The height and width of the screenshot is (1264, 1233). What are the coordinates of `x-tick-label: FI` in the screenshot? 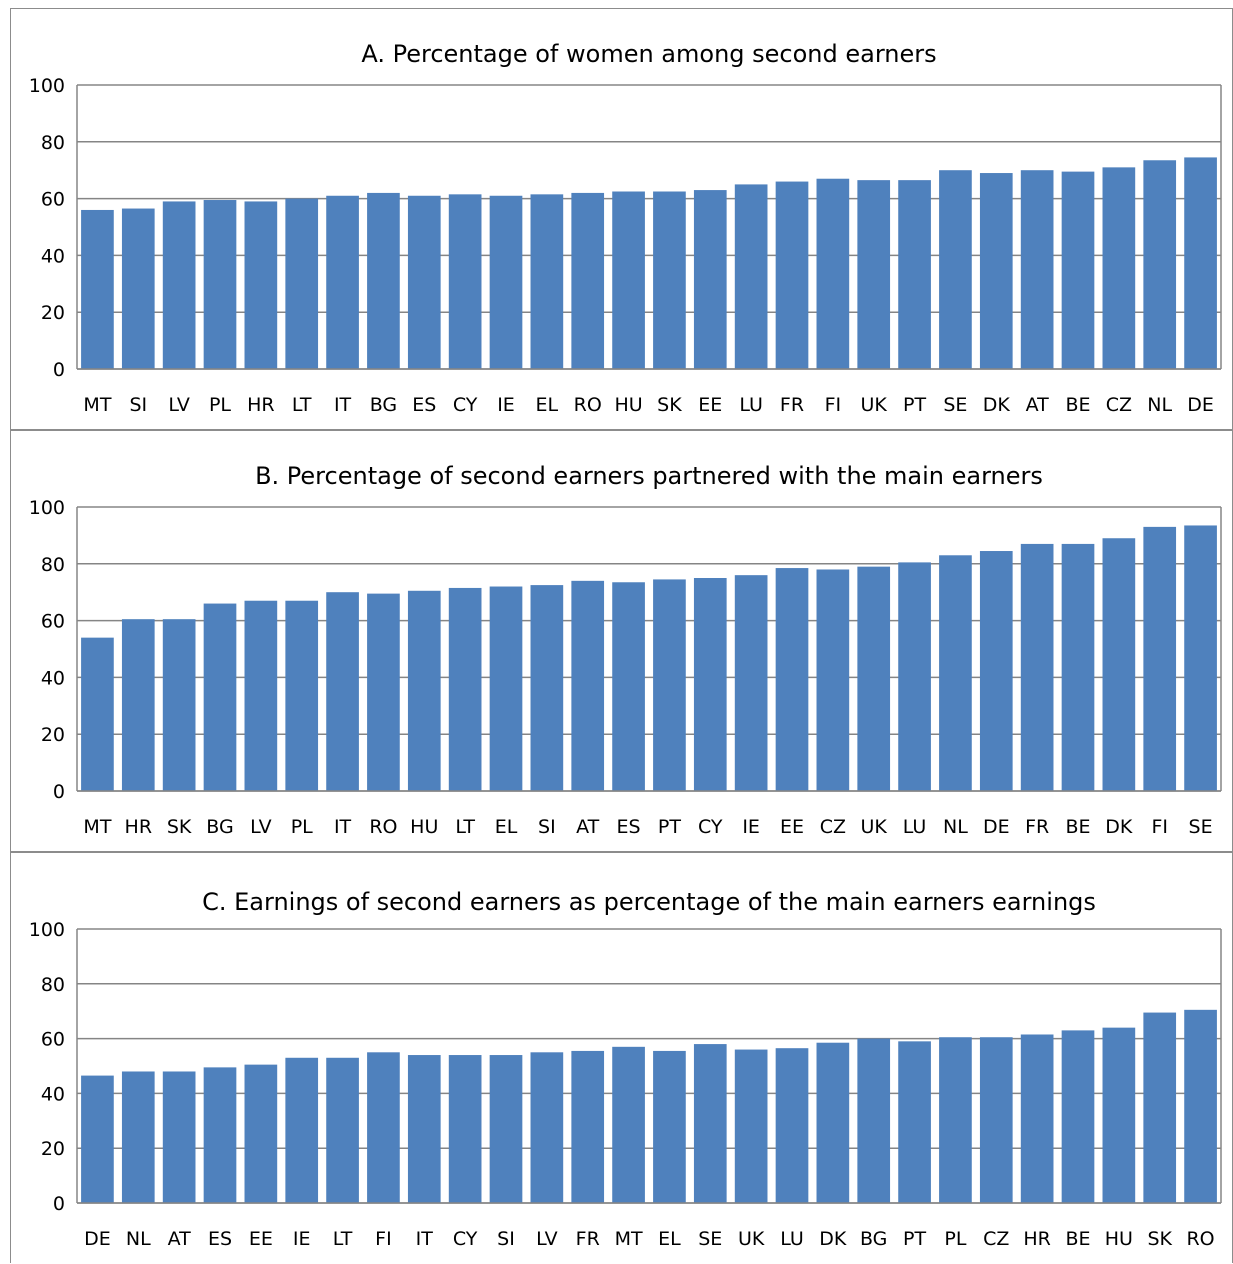 It's located at (833, 405).